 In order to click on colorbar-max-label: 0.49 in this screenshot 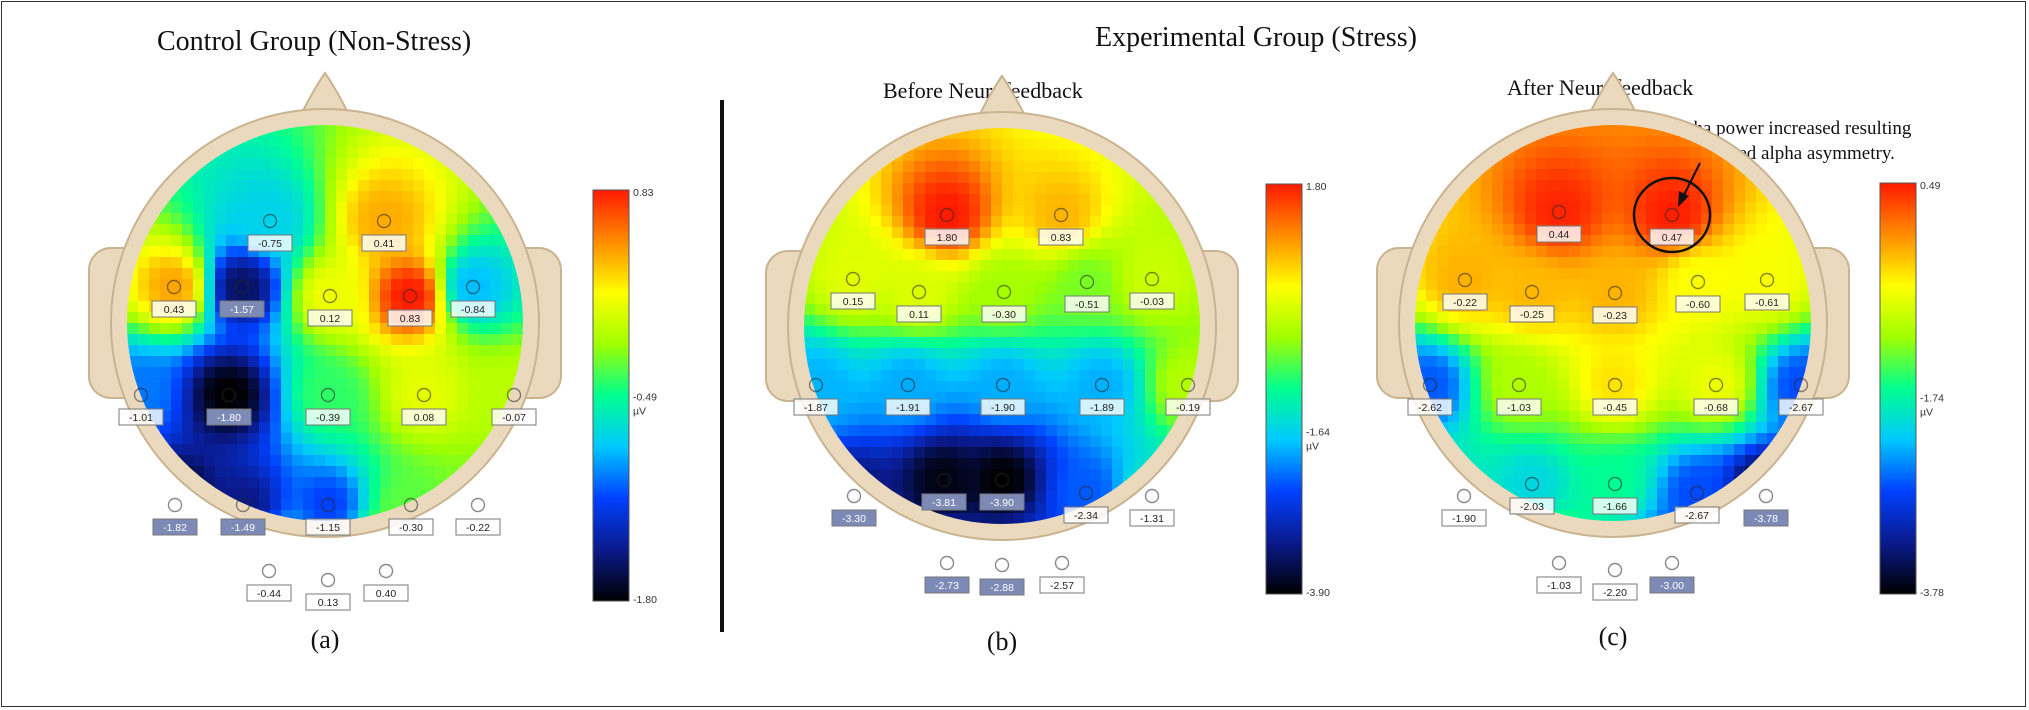, I will do `click(1930, 186)`.